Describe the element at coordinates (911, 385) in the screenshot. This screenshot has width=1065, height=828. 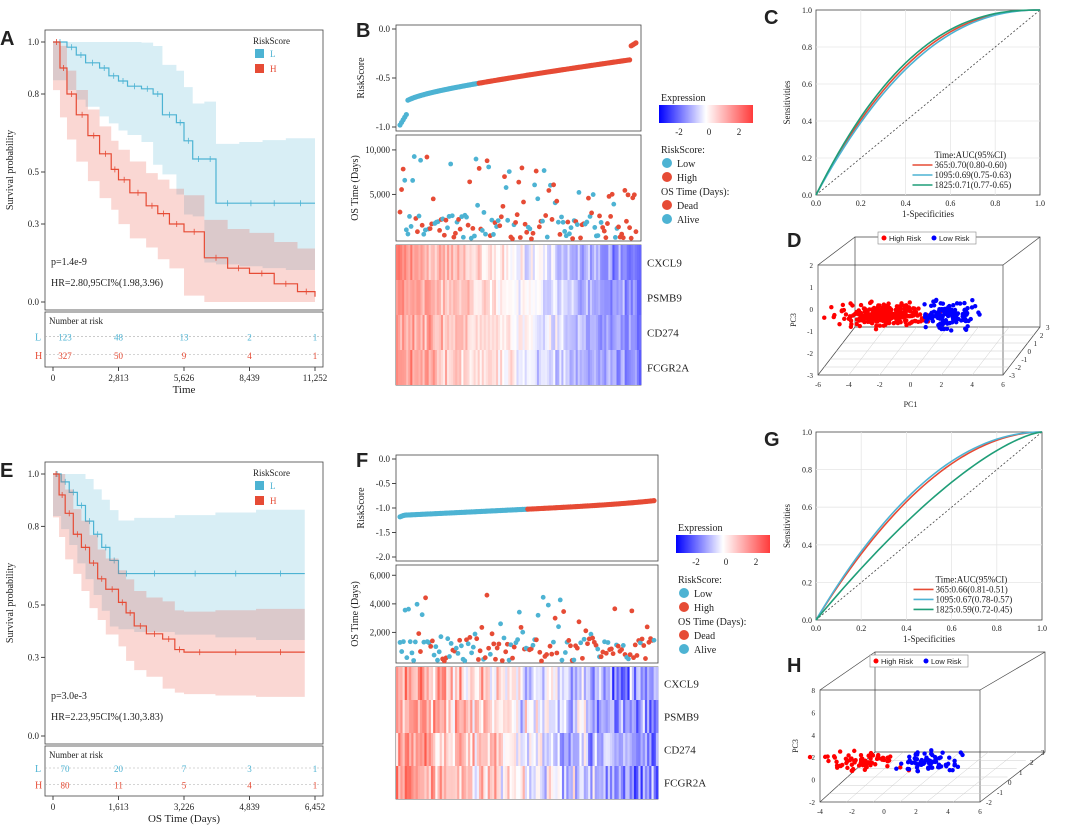
I see `x-tick-label: 0` at that location.